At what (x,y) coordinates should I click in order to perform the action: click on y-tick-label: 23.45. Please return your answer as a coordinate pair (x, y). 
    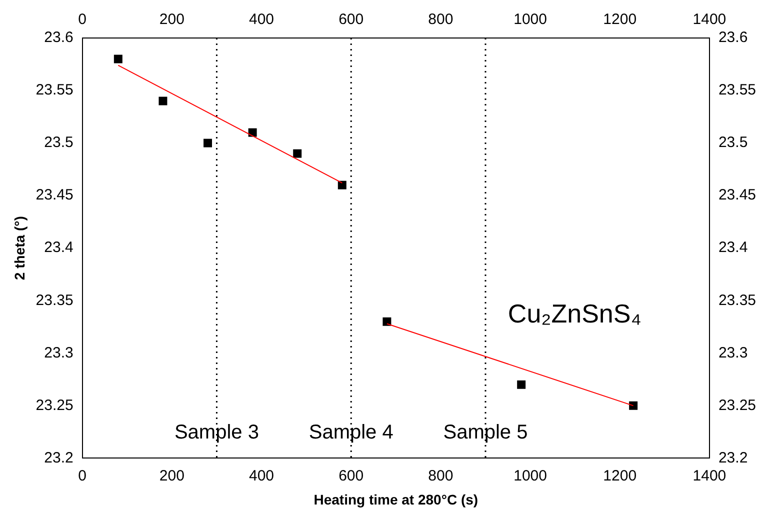
    Looking at the image, I should click on (55, 195).